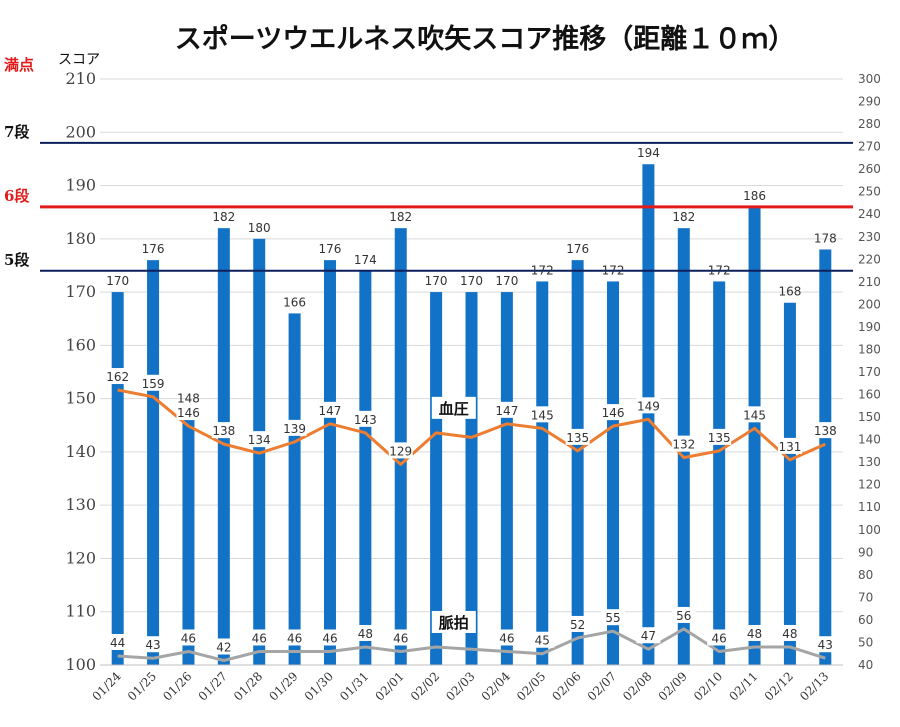 The height and width of the screenshot is (727, 900). Describe the element at coordinates (612, 618) in the screenshot. I see `pulse-value-label: 55` at that location.